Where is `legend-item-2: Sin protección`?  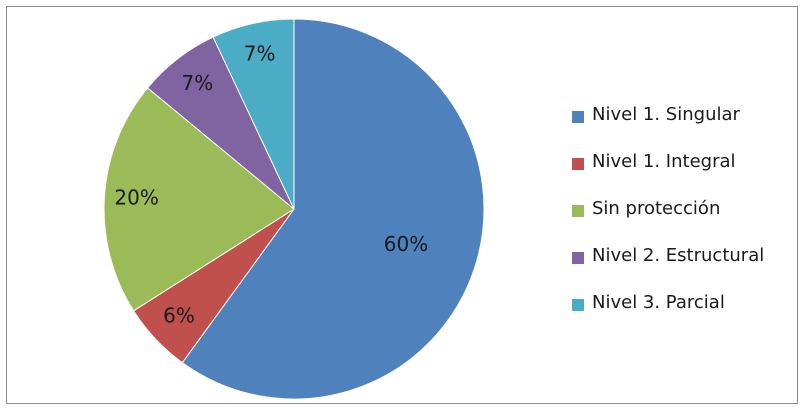 legend-item-2: Sin protección is located at coordinates (687, 222).